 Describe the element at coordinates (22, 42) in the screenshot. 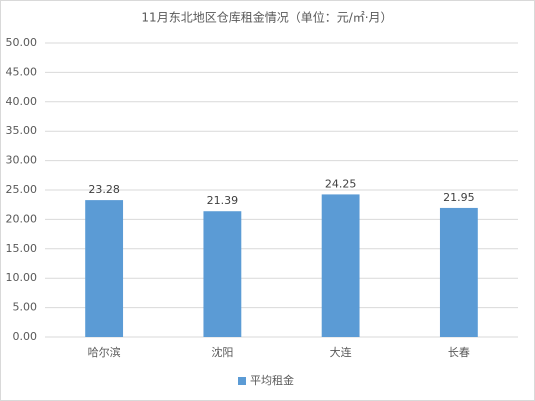

I see `y-tick-label: 50.00` at that location.